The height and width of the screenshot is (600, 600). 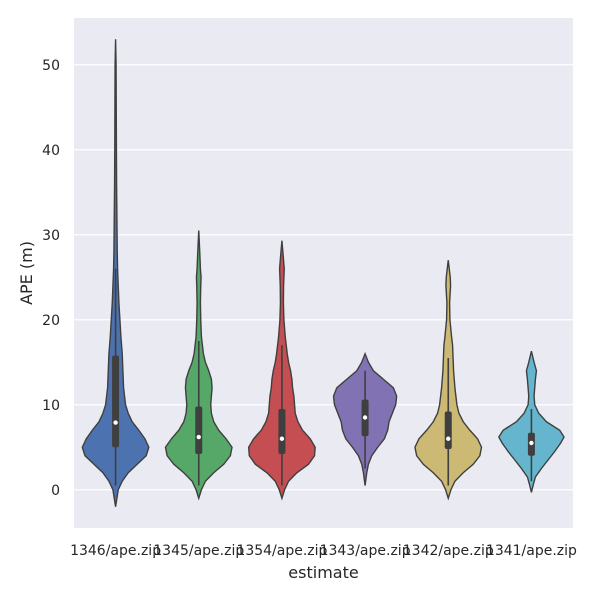 What do you see at coordinates (26, 273) in the screenshot?
I see `y-axis-label: APE (m)` at bounding box center [26, 273].